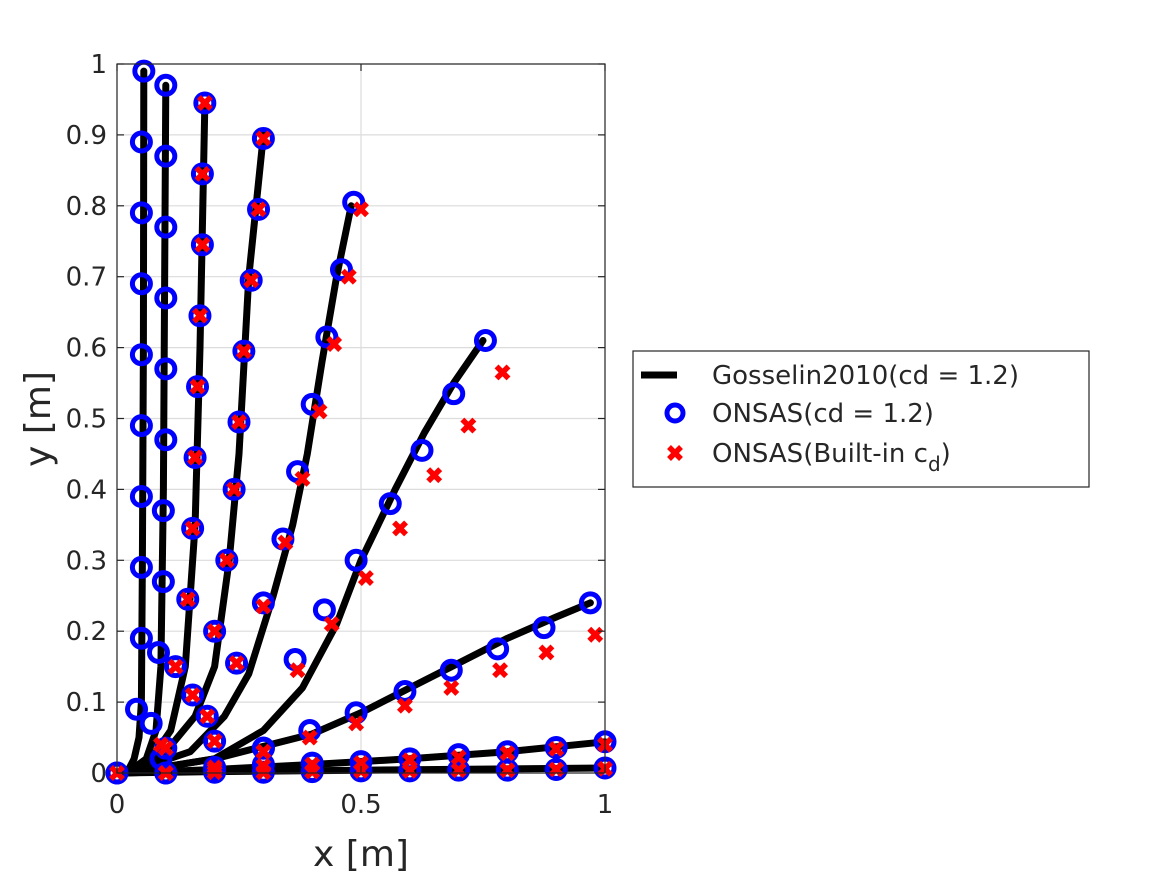 Image resolution: width=1167 pixels, height=875 pixels. I want to click on legend-circle-swatch, so click(675, 413).